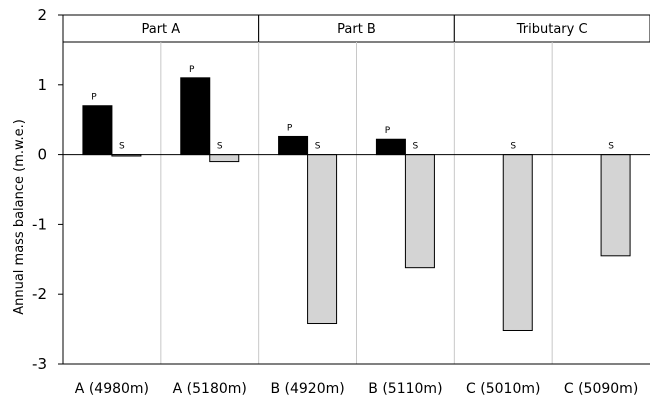 Image resolution: width=650 pixels, height=405 pixels. I want to click on y-tick-label: -1, so click(39, 224).